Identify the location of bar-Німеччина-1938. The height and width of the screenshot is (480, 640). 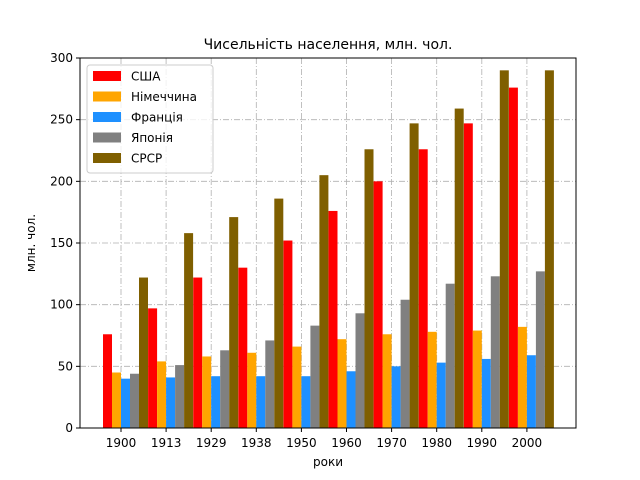
(252, 390).